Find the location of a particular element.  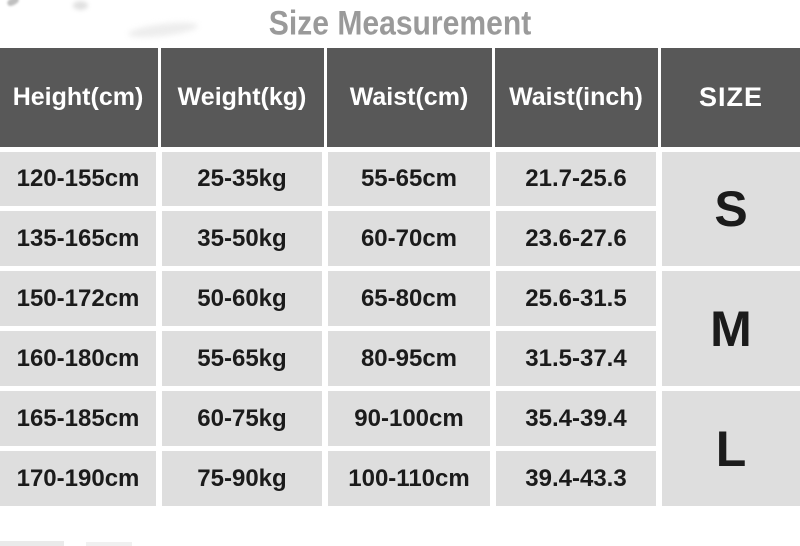

cell-row5-height: 165-185cm is located at coordinates (78, 418).